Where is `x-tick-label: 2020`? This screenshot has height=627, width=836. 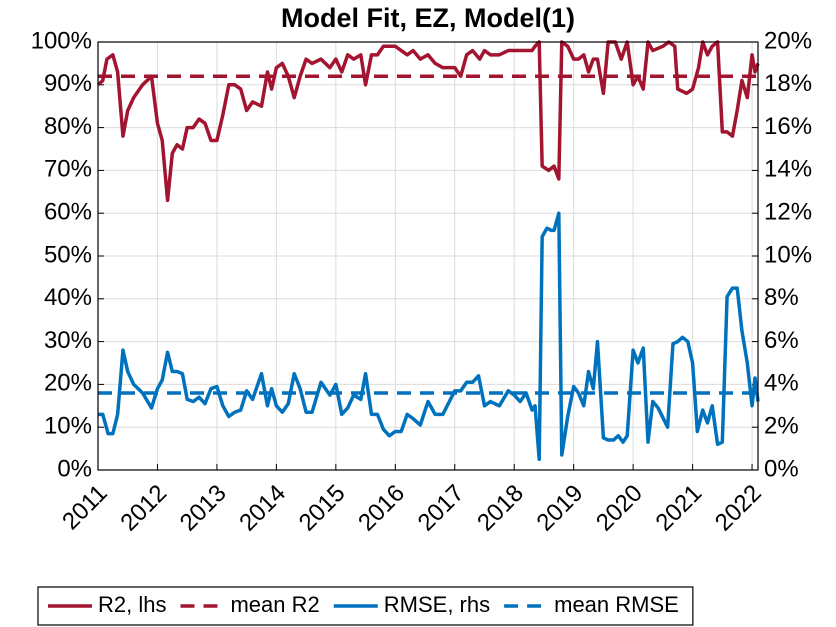
x-tick-label: 2020 is located at coordinates (619, 508).